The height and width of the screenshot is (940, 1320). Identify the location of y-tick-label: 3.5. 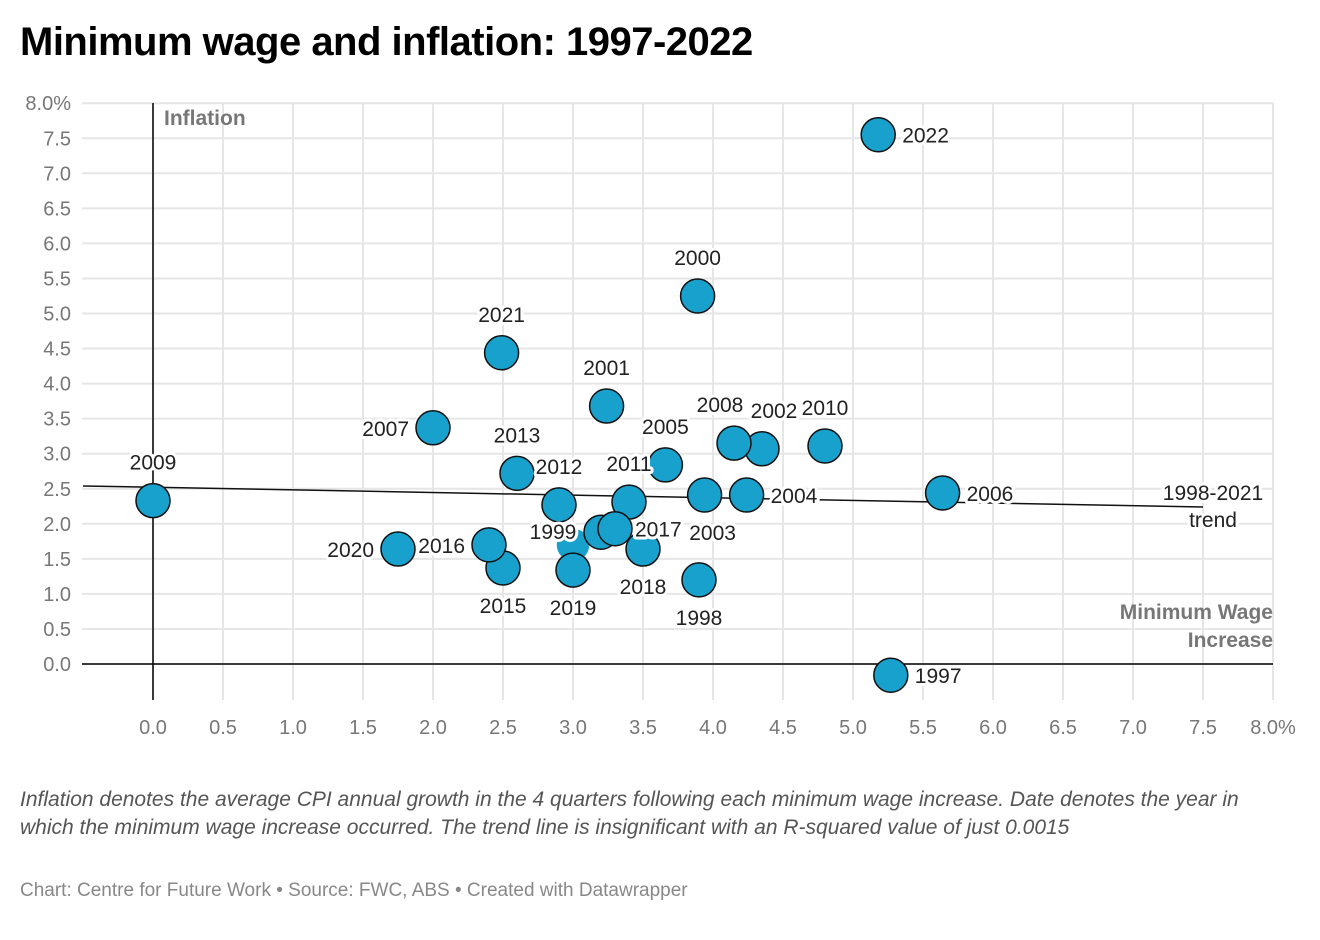
(57, 420).